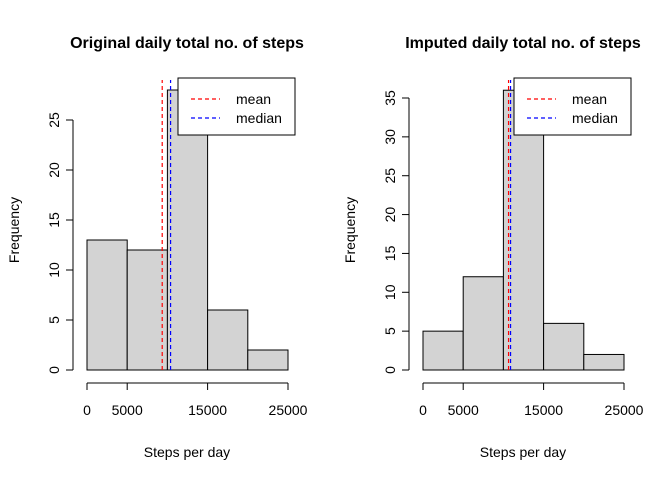 This screenshot has width=672, height=480. I want to click on y-axis: 0 5 10 15 20 25 30 35, so click(396, 232).